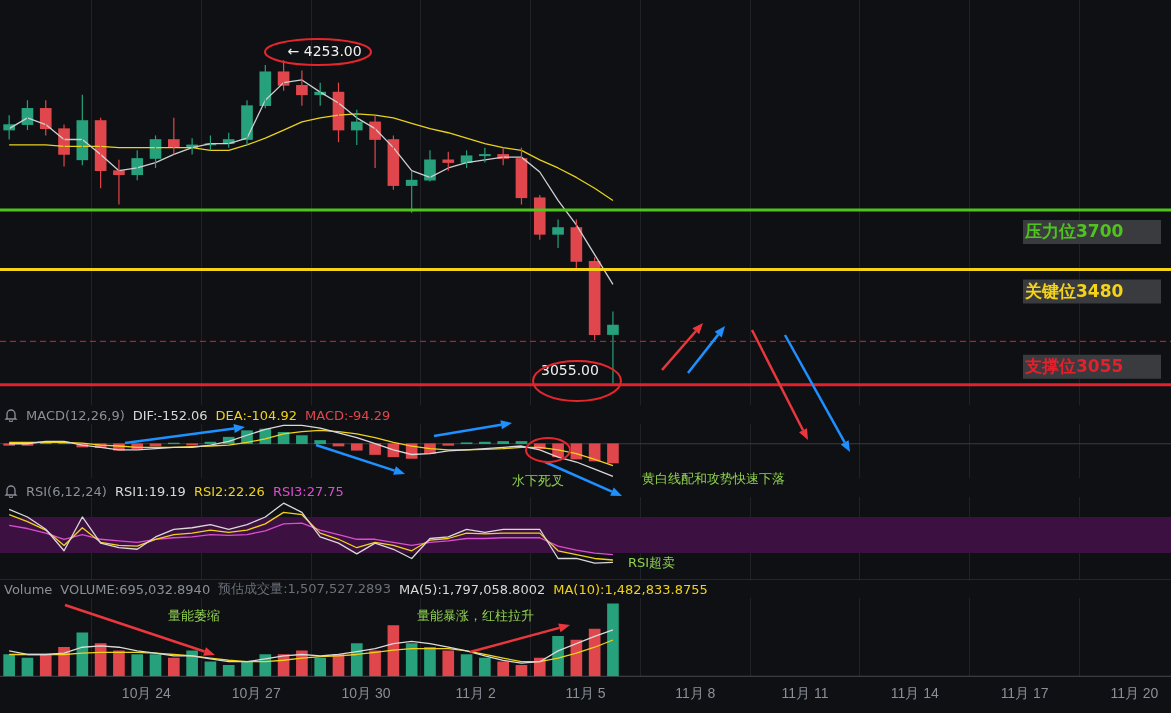 The image size is (1171, 713). Describe the element at coordinates (630, 589) in the screenshot. I see `text: MA(10):1,482,833.8755` at that location.